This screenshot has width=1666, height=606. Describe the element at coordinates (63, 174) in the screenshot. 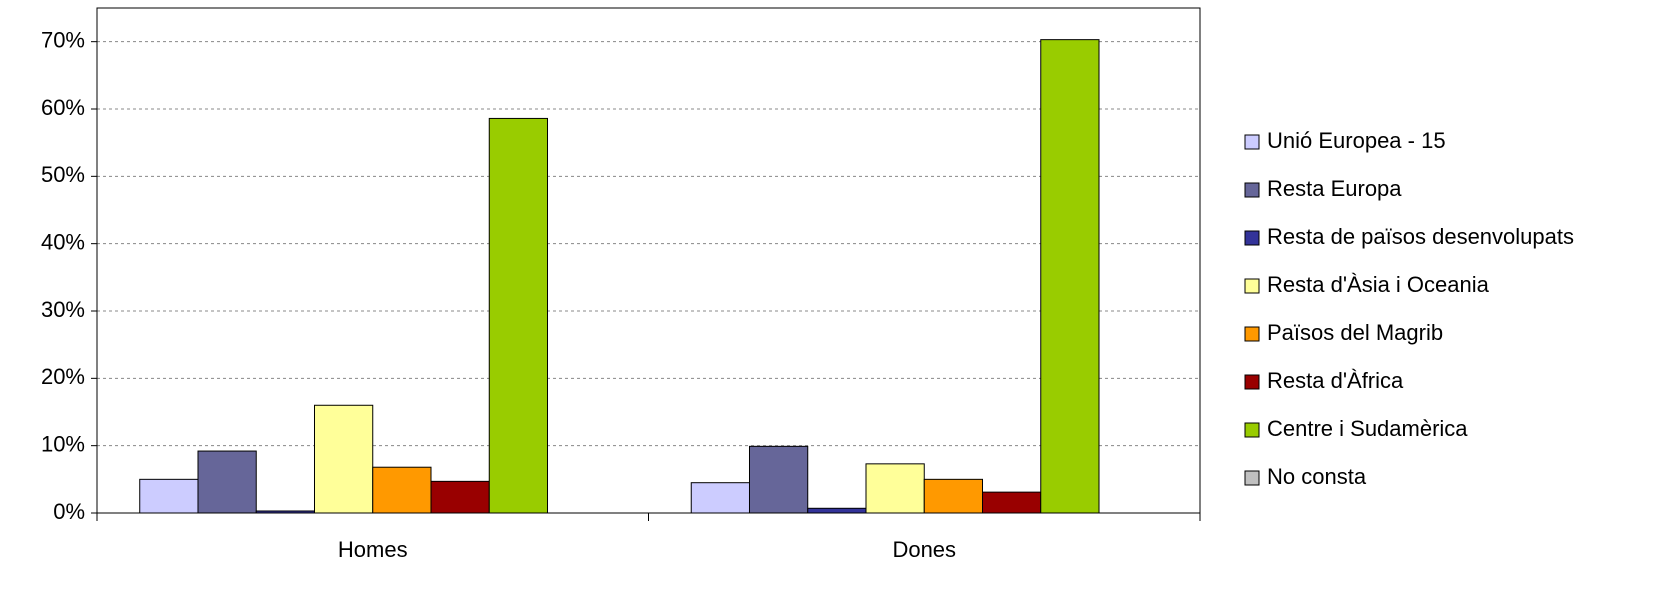

I see `y-tick-label: 50%` at that location.